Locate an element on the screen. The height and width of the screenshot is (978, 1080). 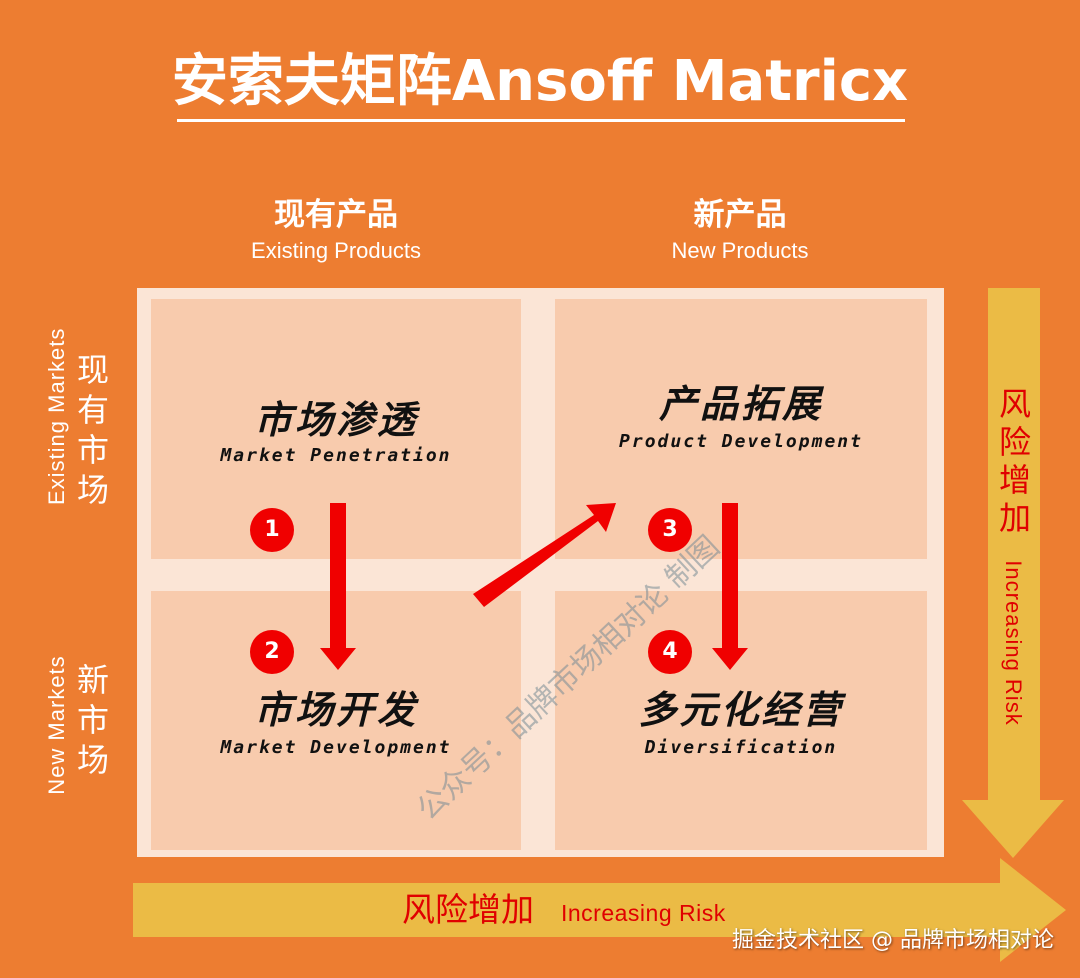
cell-title-en: Diversification is located at coordinates (741, 747).